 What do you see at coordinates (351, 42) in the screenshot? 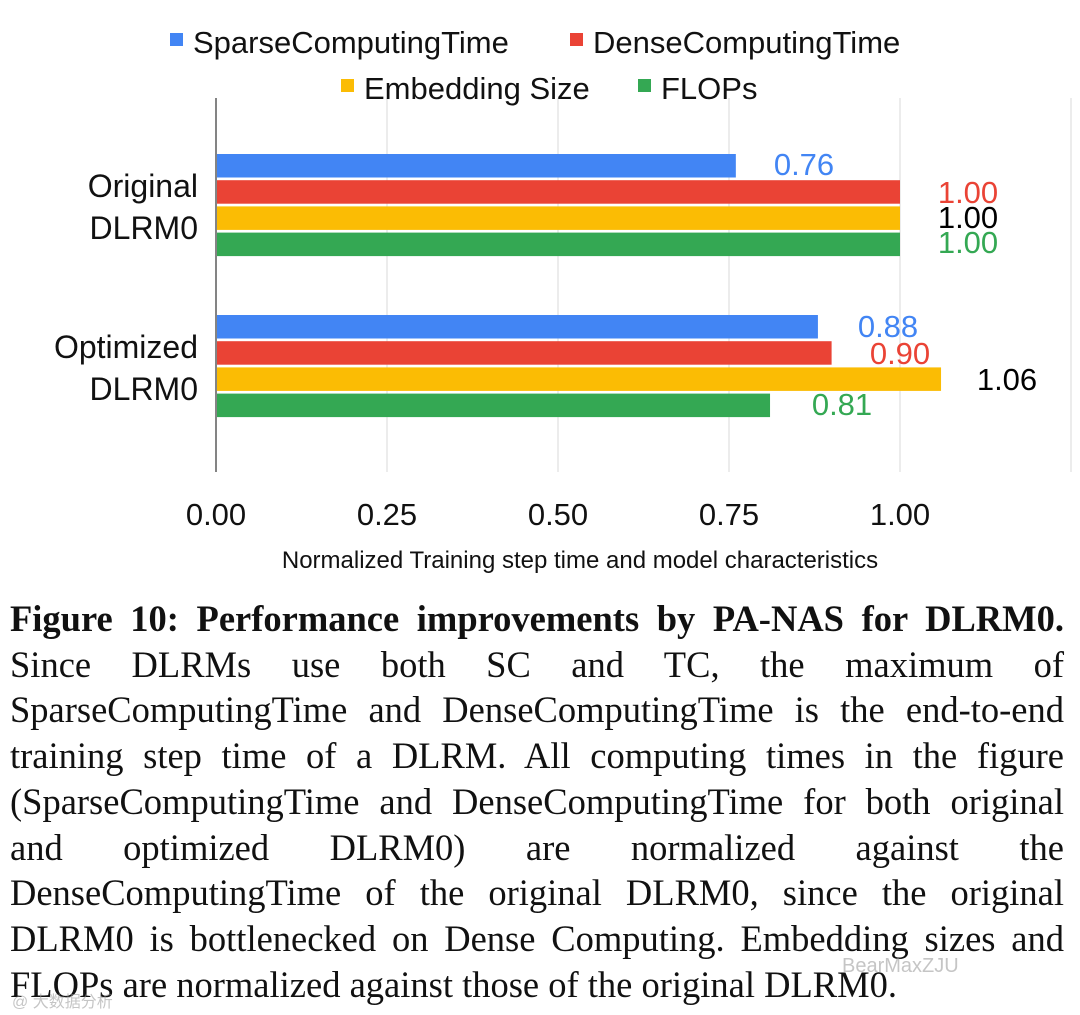
I see `legend-label: SparseComputingTime` at bounding box center [351, 42].